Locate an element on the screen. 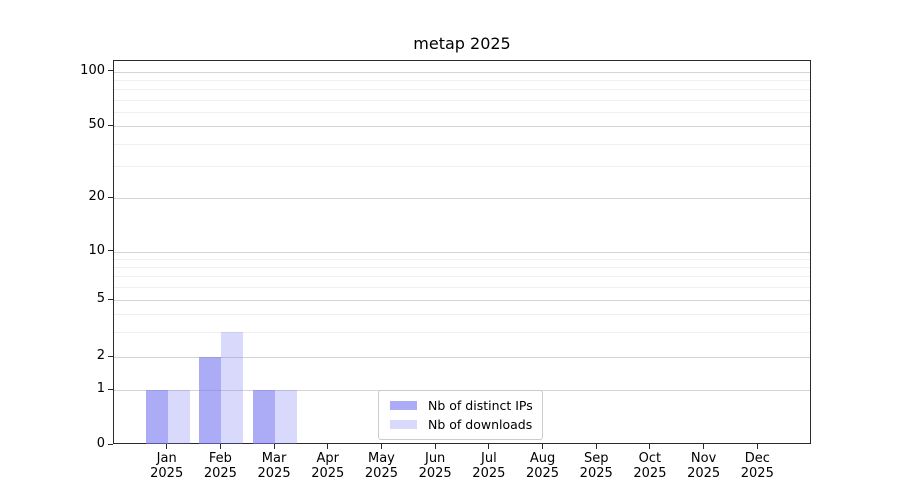  y-tick-label: 5 is located at coordinates (100, 298).